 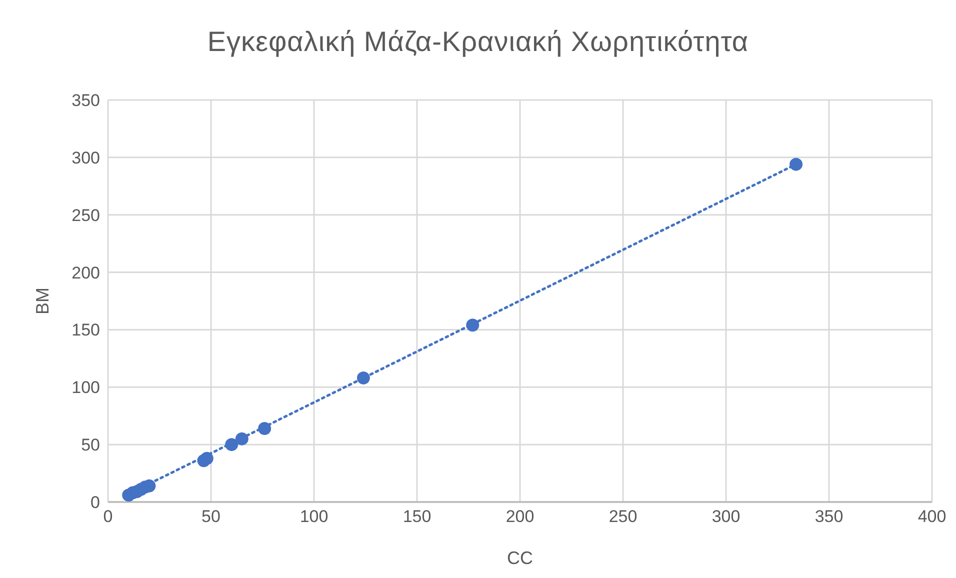 What do you see at coordinates (86, 100) in the screenshot?
I see `y-tick-label: 350` at bounding box center [86, 100].